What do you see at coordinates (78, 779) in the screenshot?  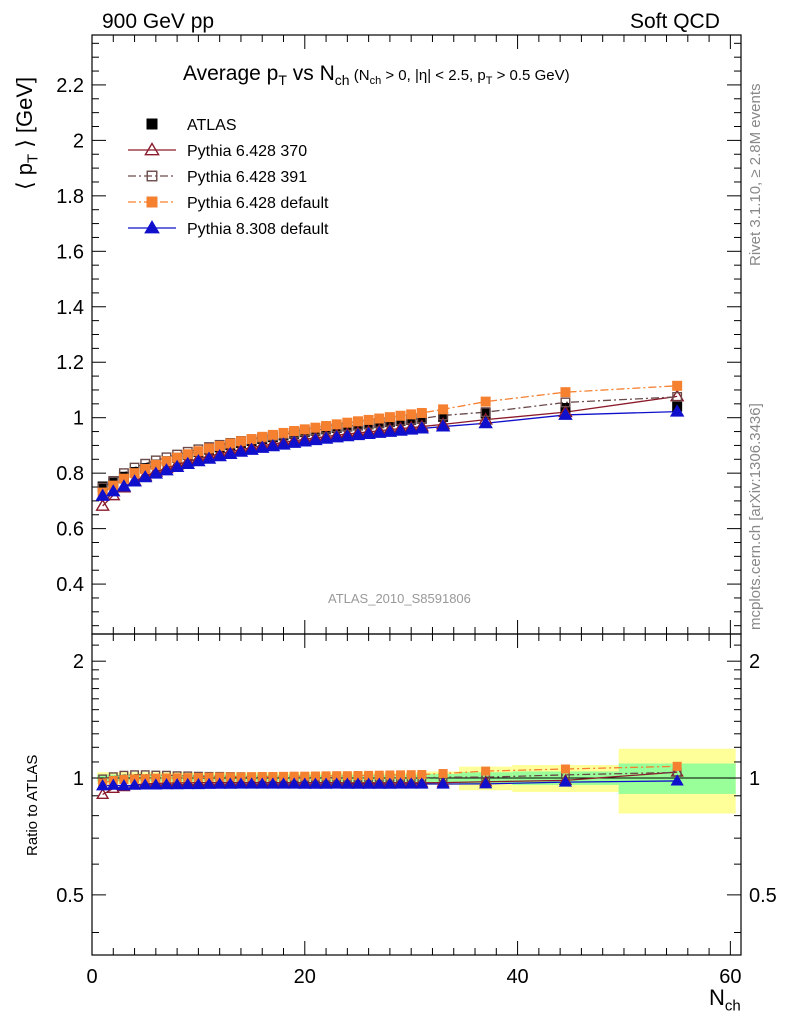 I see `y-tick-label-ratio-left: 1` at bounding box center [78, 779].